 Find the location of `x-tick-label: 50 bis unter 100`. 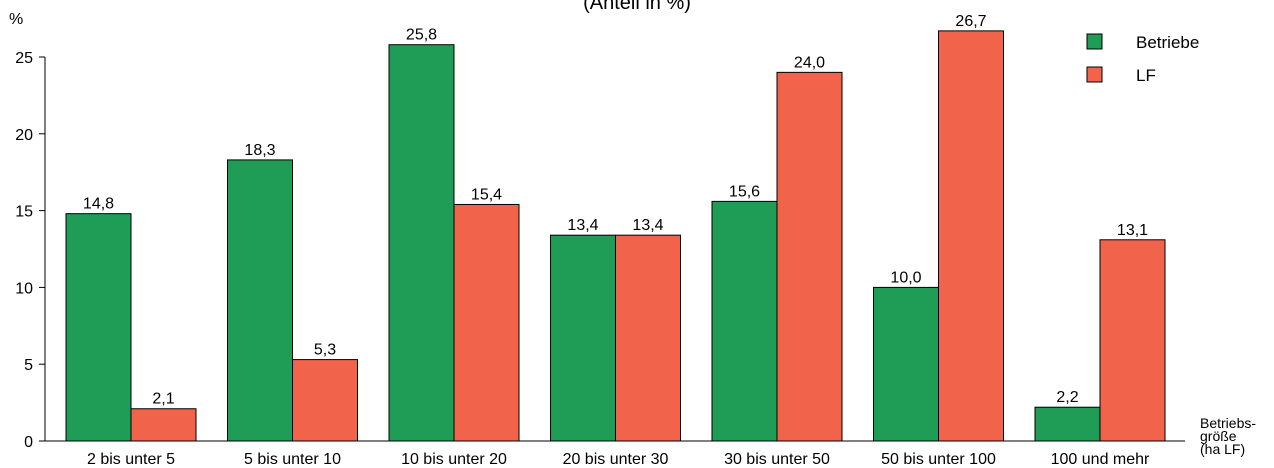

x-tick-label: 50 bis unter 100 is located at coordinates (938, 459).